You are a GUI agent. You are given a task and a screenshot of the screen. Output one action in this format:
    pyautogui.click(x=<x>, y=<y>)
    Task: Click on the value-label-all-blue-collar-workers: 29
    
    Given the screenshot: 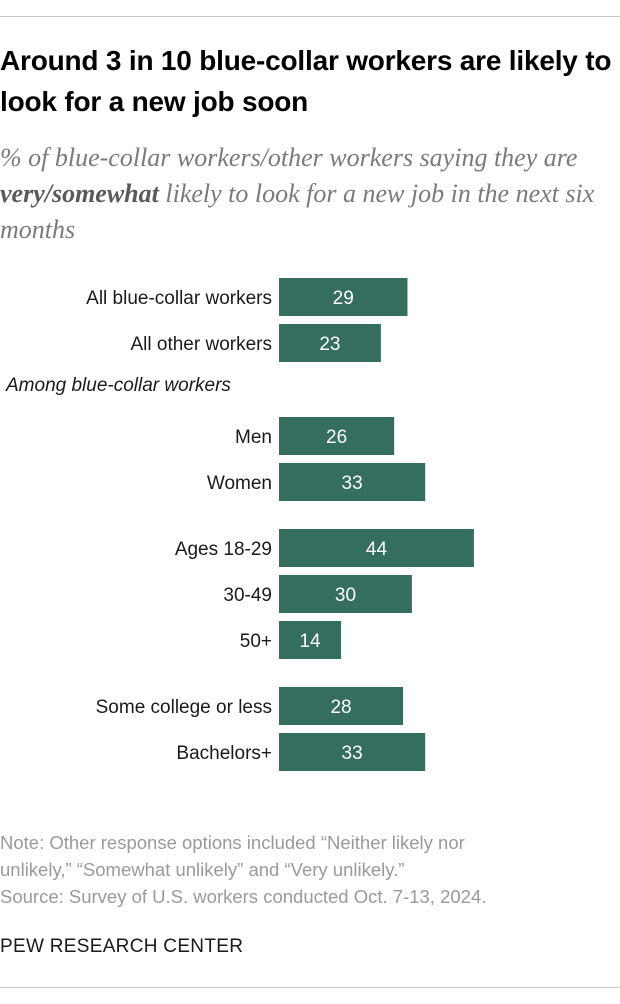 What is the action you would take?
    pyautogui.click(x=343, y=298)
    